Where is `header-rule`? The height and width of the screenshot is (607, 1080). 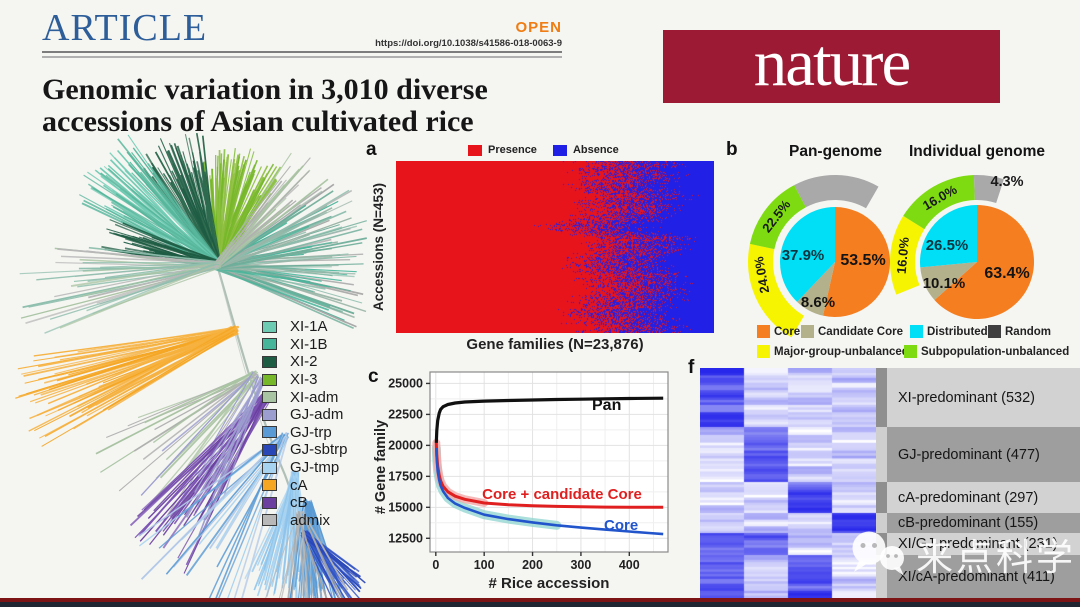 header-rule is located at coordinates (302, 54).